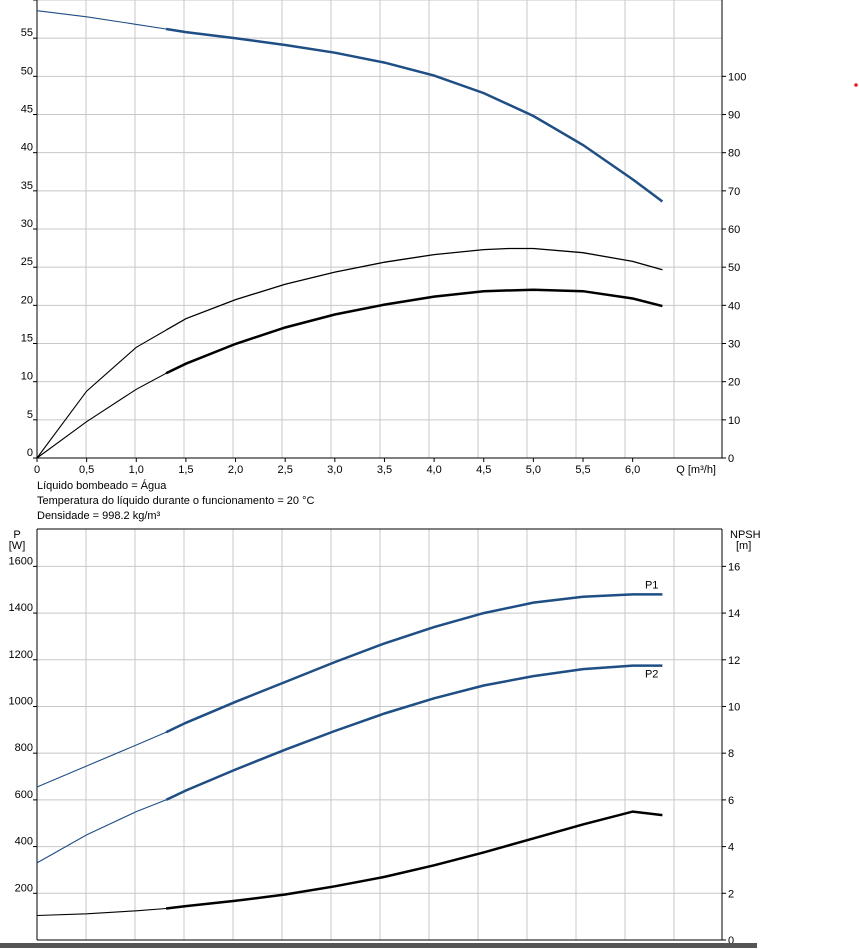 The image size is (859, 949). I want to click on x-tick-label: 2,0, so click(235, 470).